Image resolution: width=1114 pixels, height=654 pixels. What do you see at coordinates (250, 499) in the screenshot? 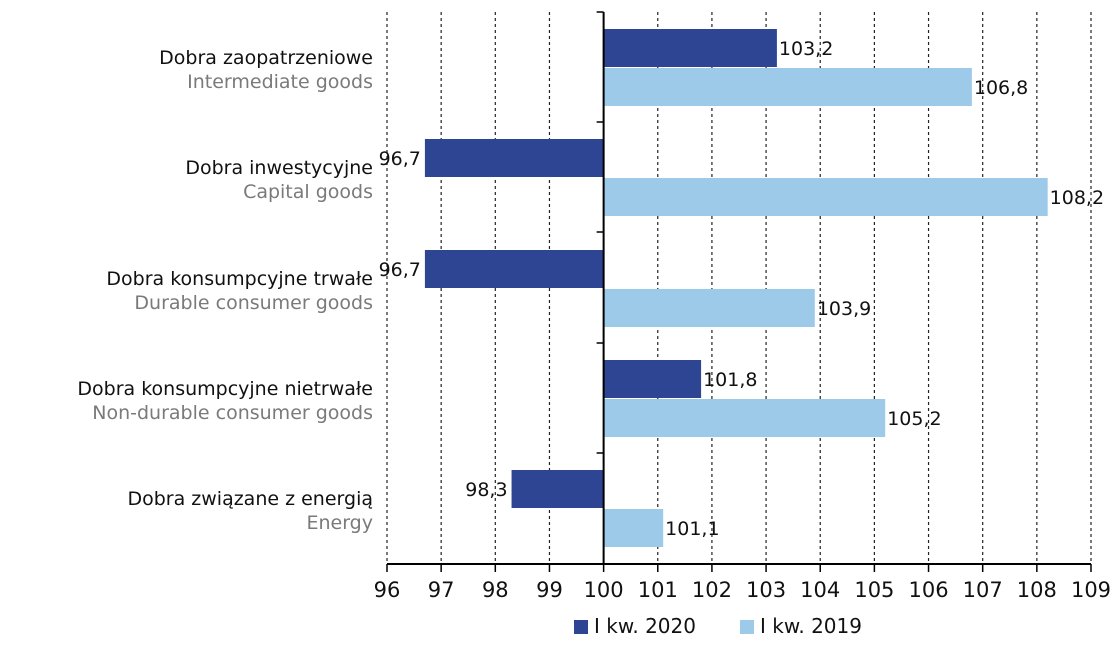
I see `category-label-pl: Dobra związane z energią` at bounding box center [250, 499].